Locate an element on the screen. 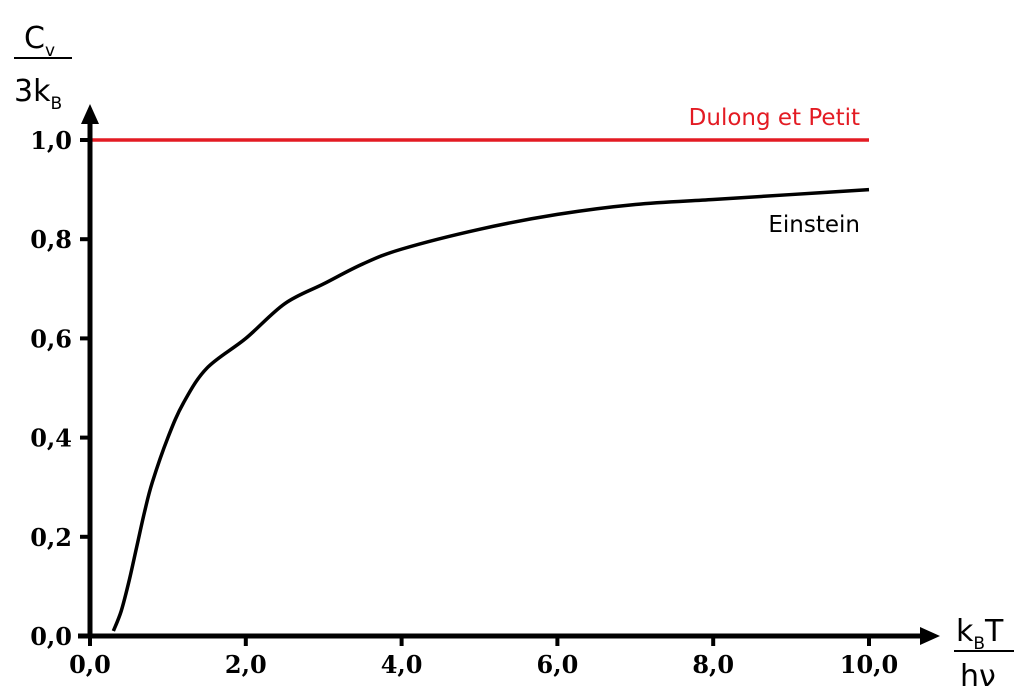 Image resolution: width=1027 pixels, height=689 pixels. svg-text: Cv is located at coordinates (39, 41).